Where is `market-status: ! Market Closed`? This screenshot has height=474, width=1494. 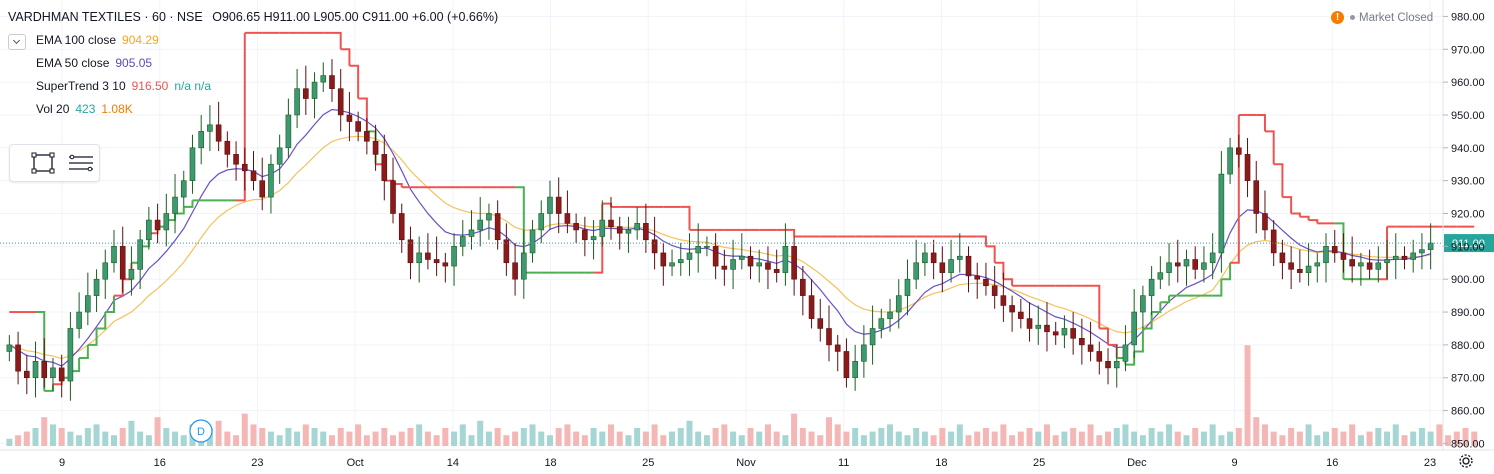 market-status: ! Market Closed is located at coordinates (1382, 17).